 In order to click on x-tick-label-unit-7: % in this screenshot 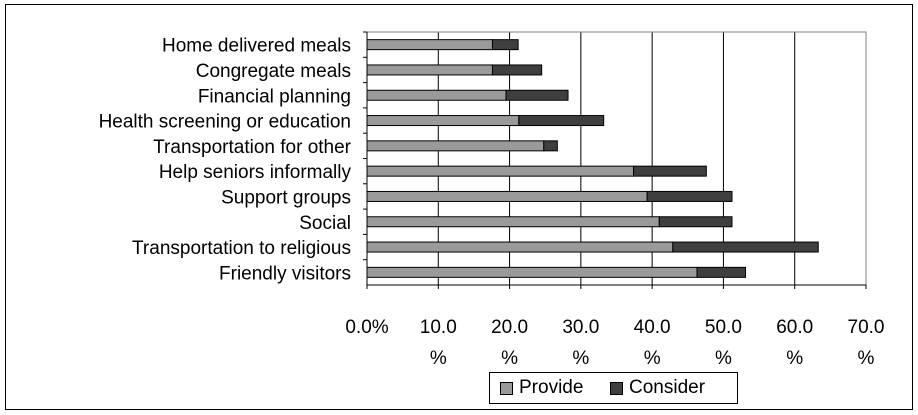, I will do `click(866, 358)`.